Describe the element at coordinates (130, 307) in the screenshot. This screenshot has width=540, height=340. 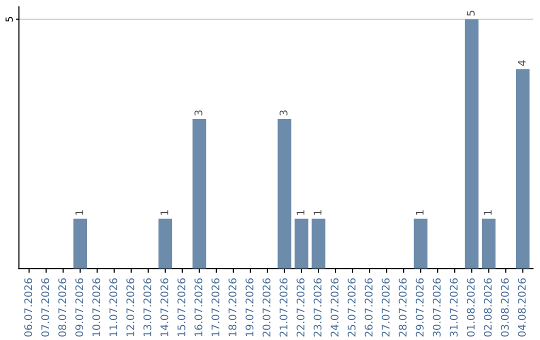
I see `x-tick-label: 12.07.2026` at that location.